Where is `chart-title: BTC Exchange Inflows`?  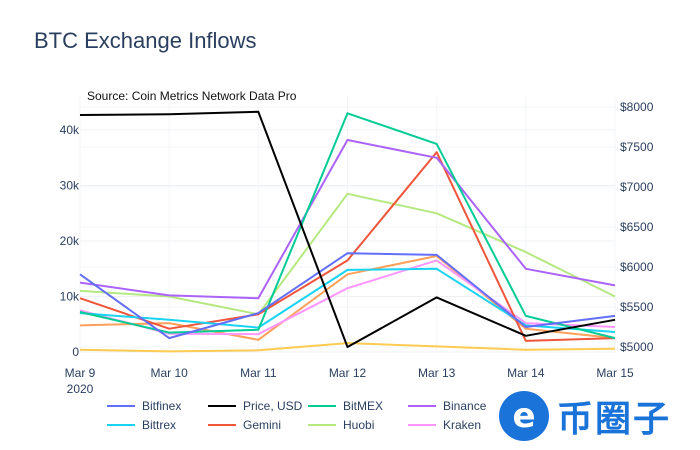 chart-title: BTC Exchange Inflows is located at coordinates (145, 40).